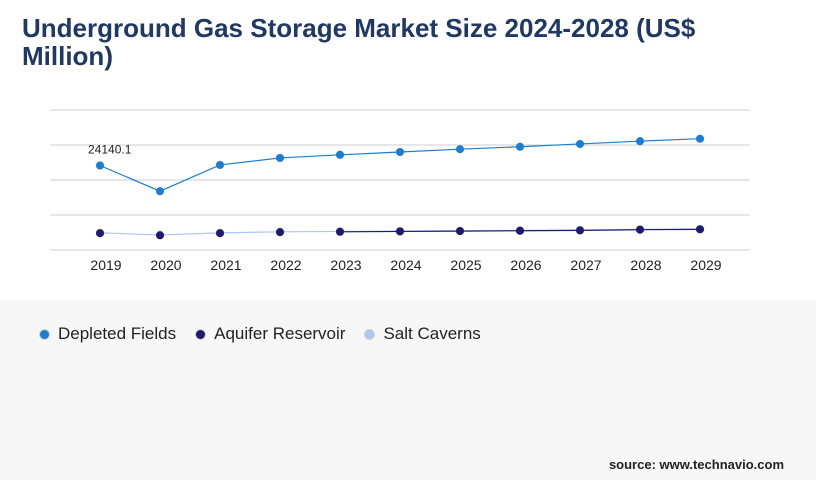 The height and width of the screenshot is (480, 816). I want to click on legend-item: Aquifer Reservoir, so click(270, 334).